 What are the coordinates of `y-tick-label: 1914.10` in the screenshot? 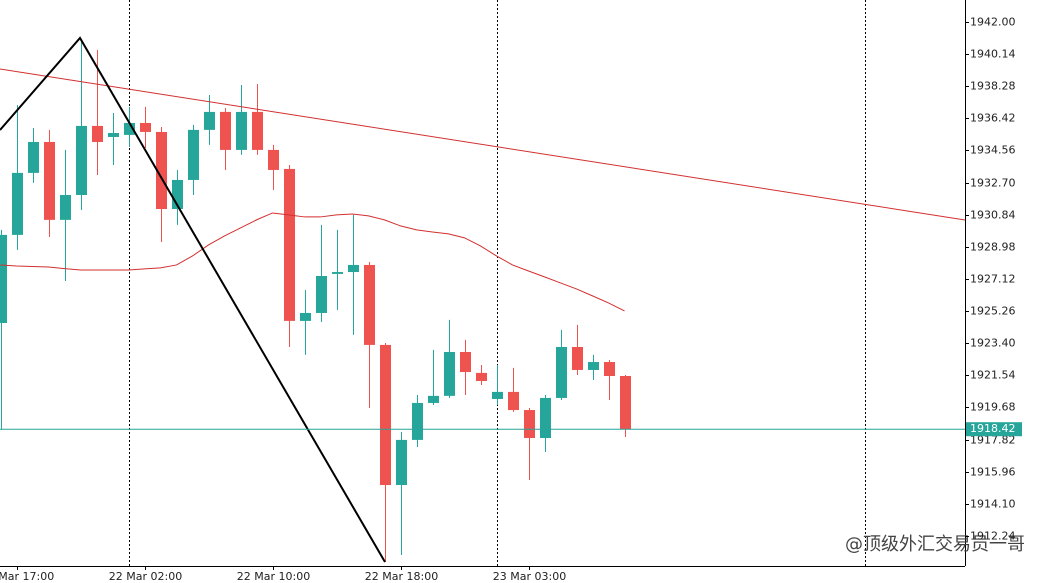 It's located at (993, 504).